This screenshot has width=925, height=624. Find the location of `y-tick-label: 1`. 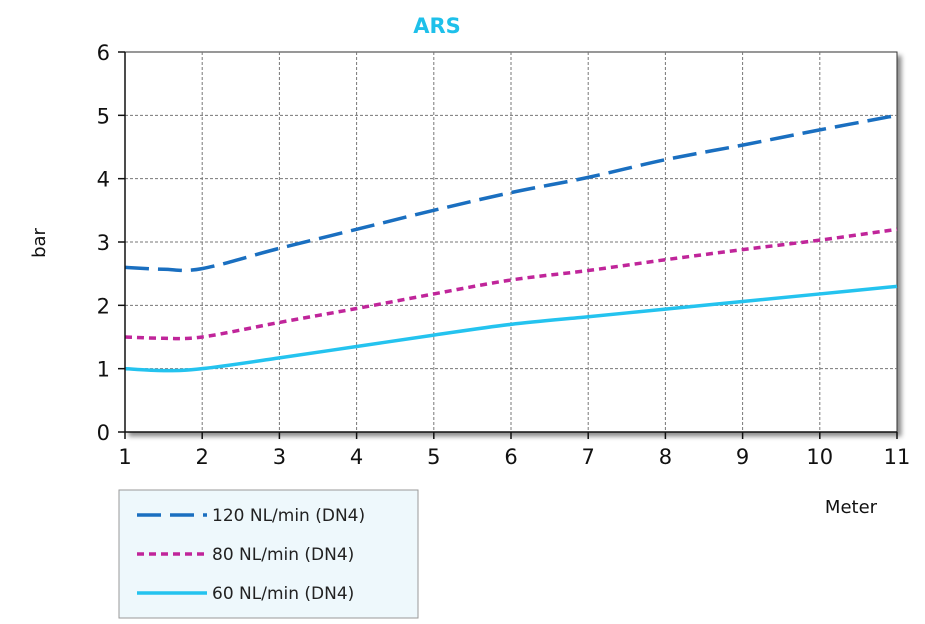

y-tick-label: 1 is located at coordinates (103, 370).